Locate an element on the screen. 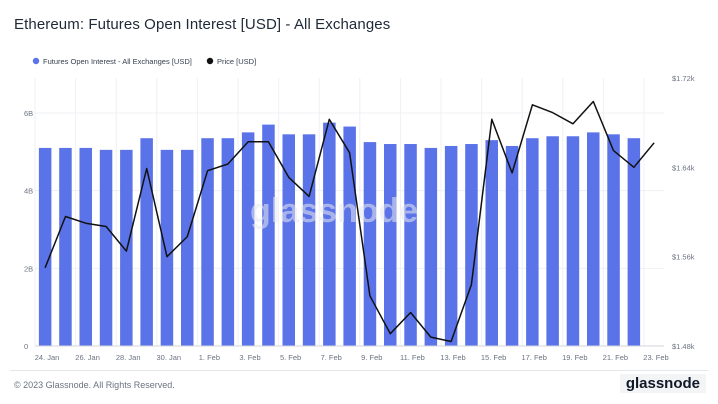 This screenshot has width=718, height=404. y-right-tick-label: $1.72k is located at coordinates (683, 78).